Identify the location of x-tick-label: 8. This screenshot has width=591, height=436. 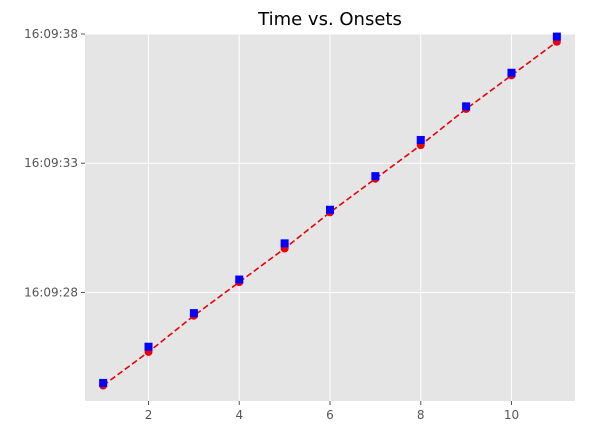
(421, 415).